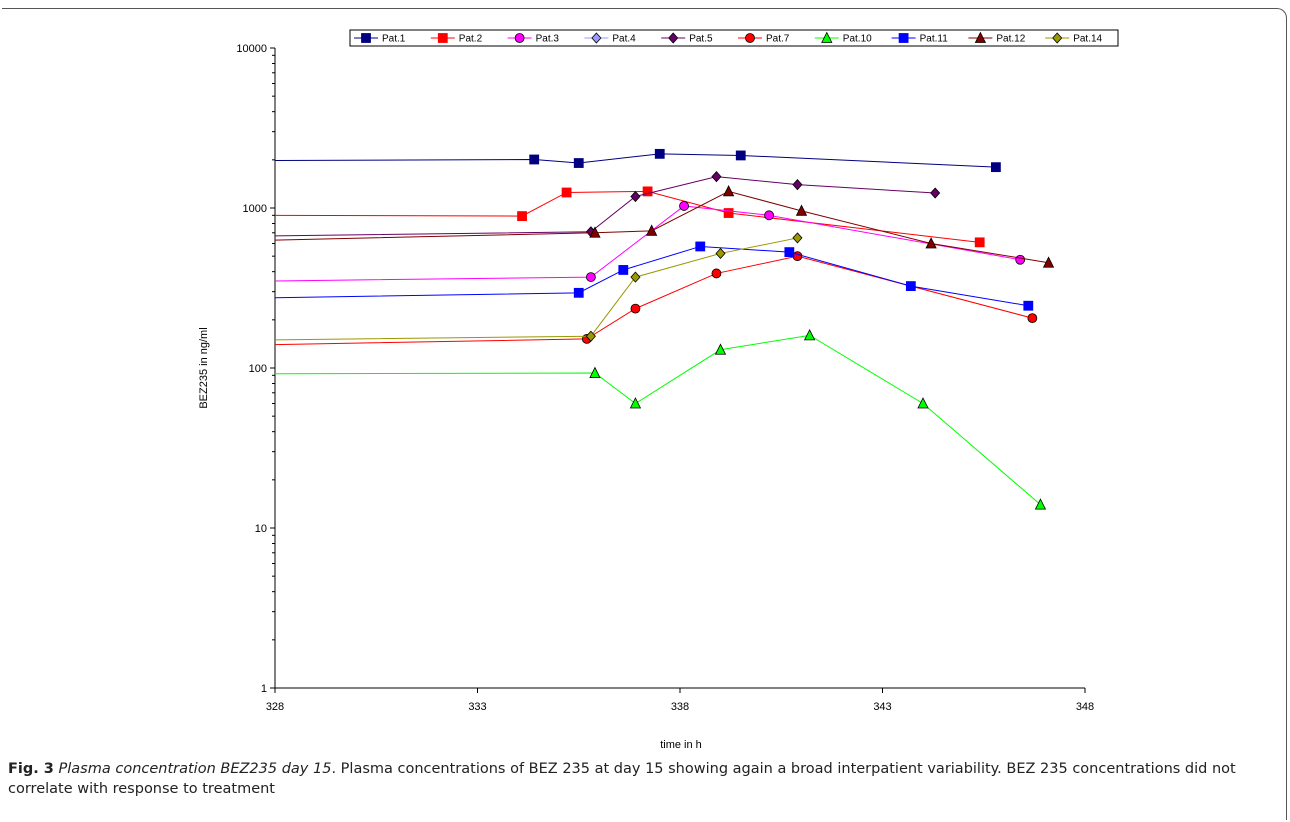  What do you see at coordinates (764, 39) in the screenshot?
I see `legend-entry: Pat.7` at bounding box center [764, 39].